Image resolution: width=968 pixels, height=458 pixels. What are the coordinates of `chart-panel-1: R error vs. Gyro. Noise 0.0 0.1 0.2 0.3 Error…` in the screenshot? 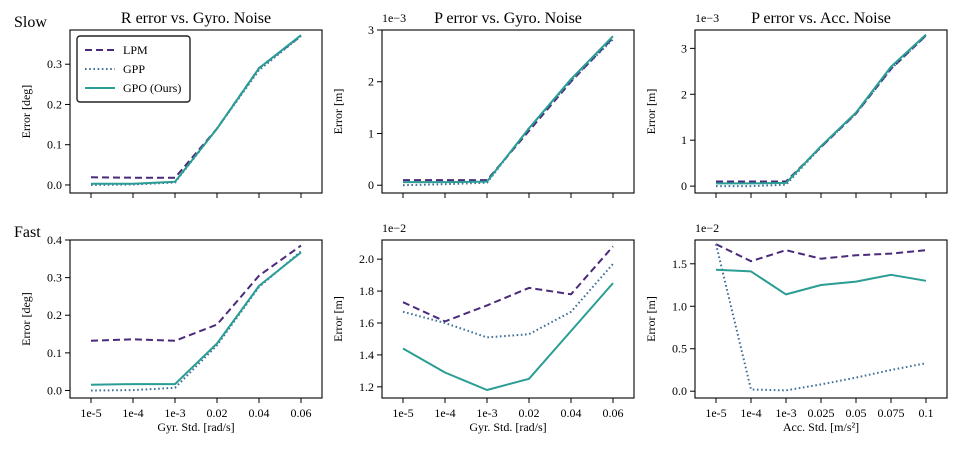 It's located at (171, 104).